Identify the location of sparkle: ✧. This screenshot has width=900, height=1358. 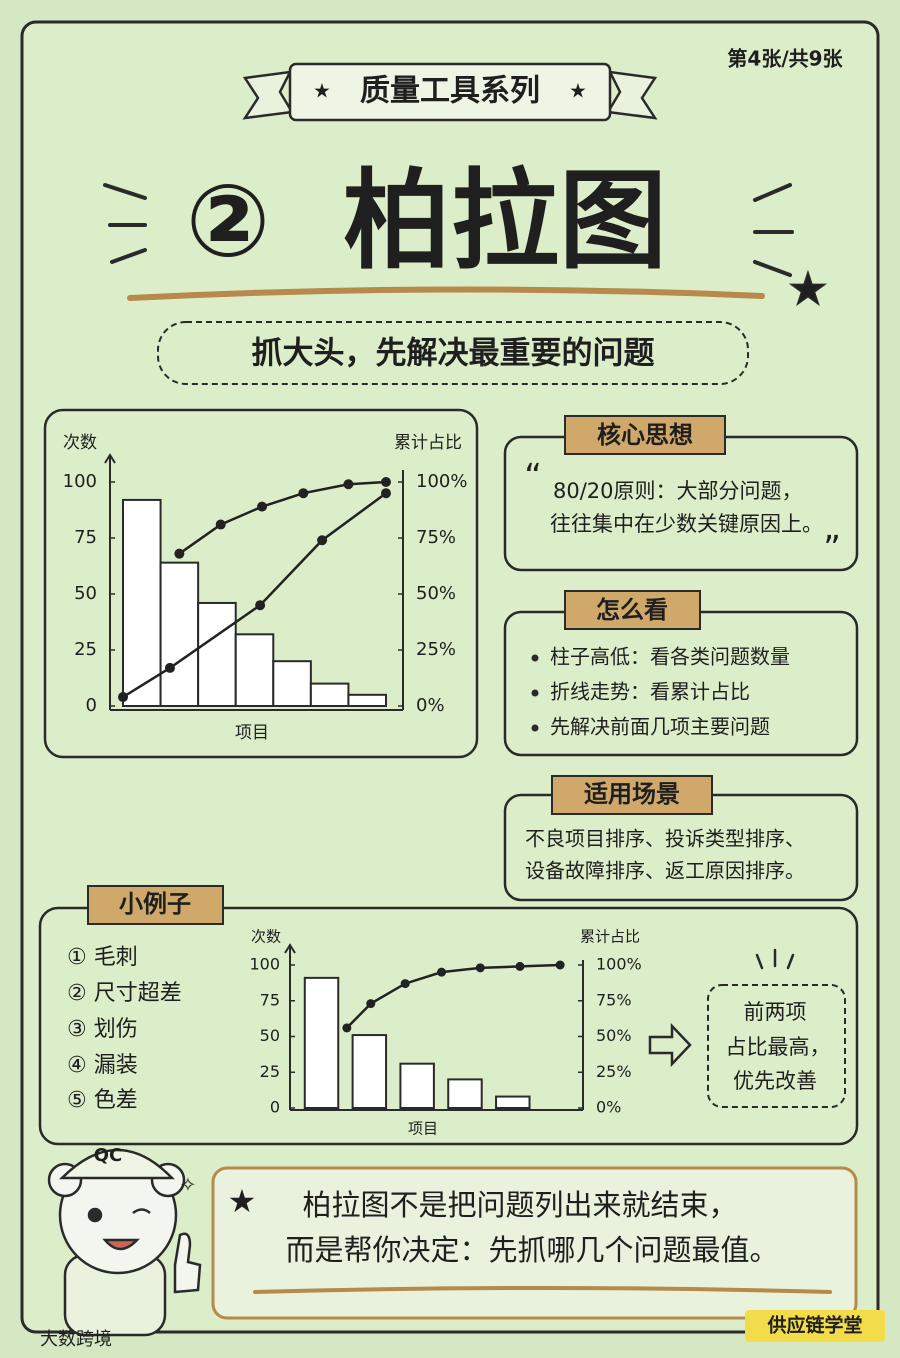
(188, 1185).